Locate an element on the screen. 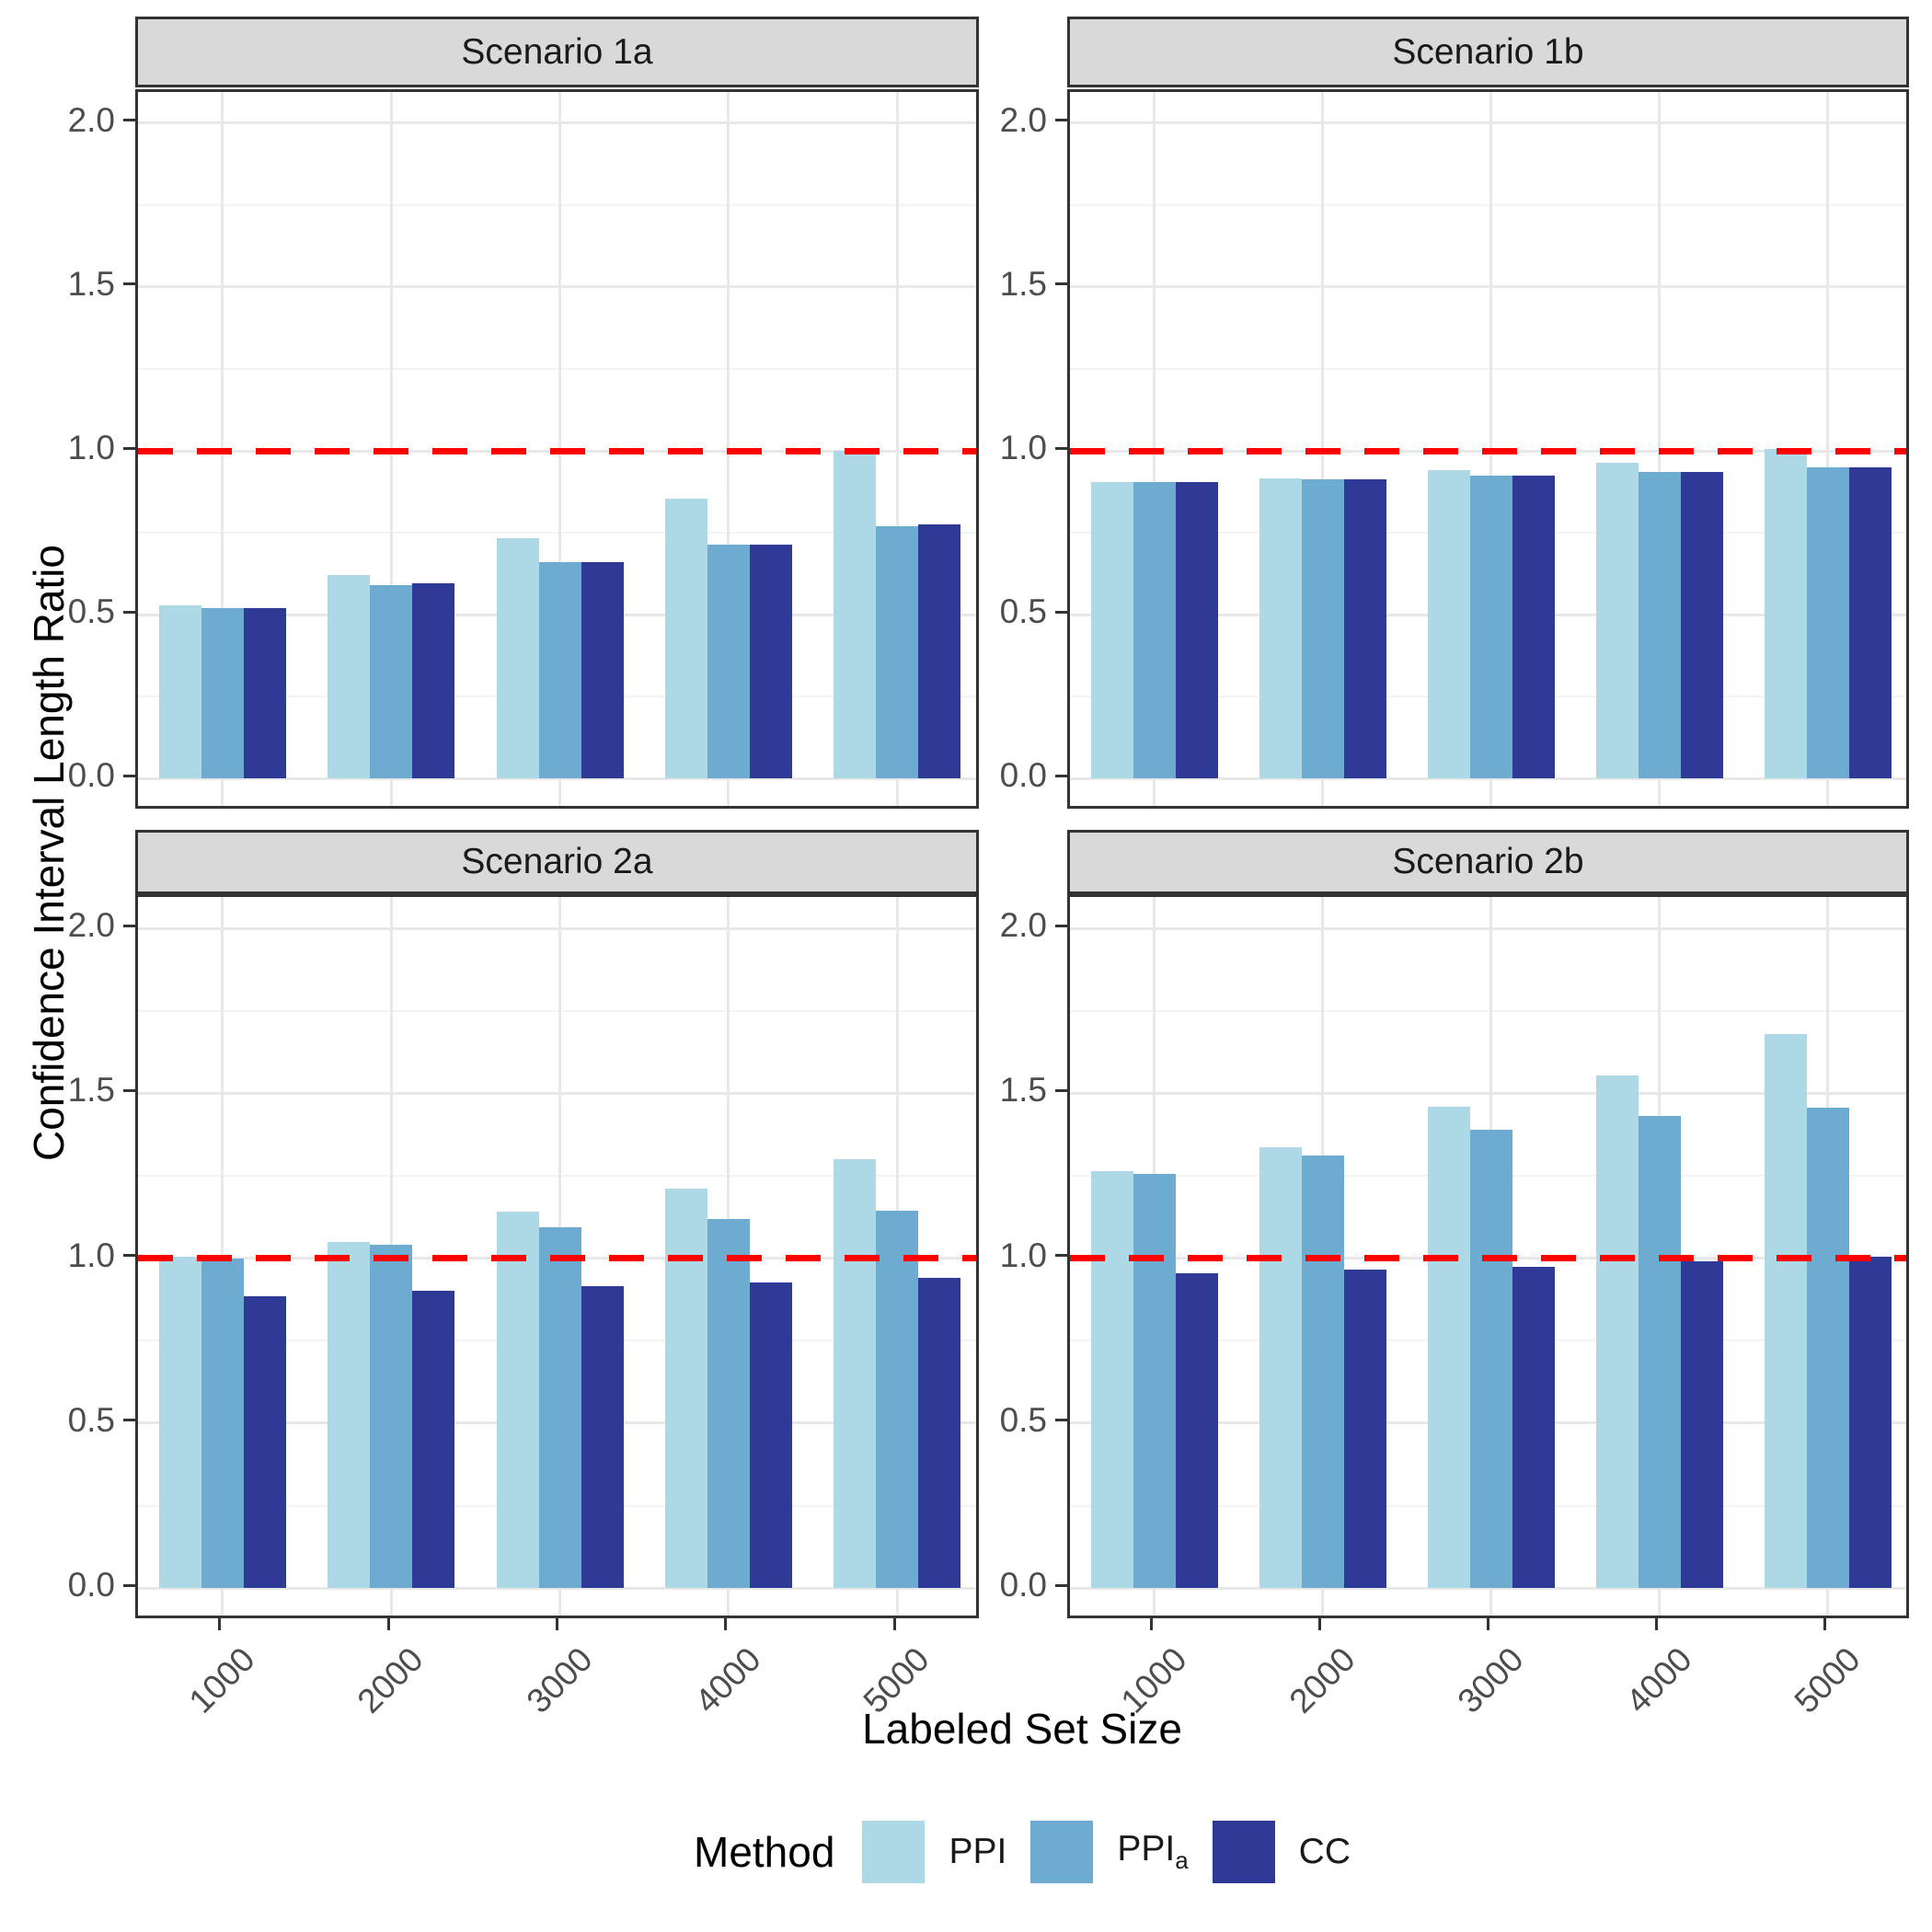  facet-strip-scenario-1a: Scenario 1a is located at coordinates (557, 52).